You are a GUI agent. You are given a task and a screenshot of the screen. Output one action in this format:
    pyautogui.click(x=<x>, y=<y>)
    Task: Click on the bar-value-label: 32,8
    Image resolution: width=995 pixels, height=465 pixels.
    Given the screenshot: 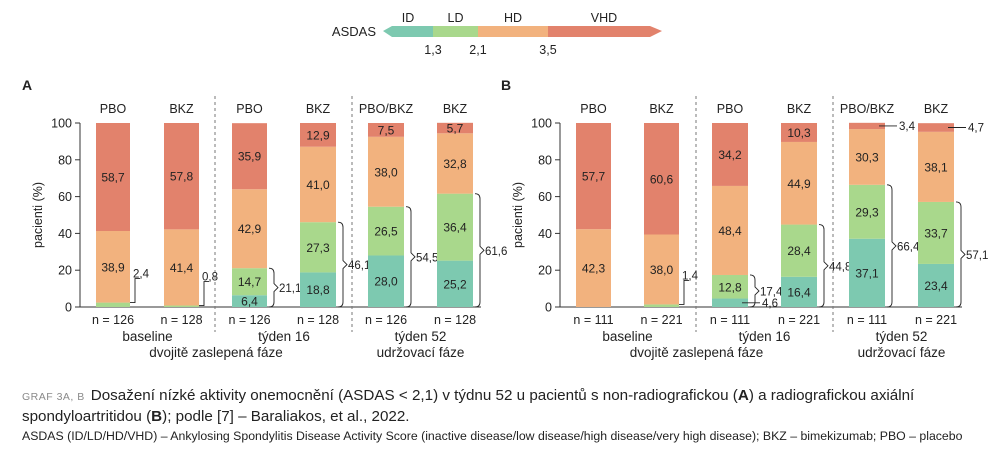 What is the action you would take?
    pyautogui.click(x=455, y=164)
    